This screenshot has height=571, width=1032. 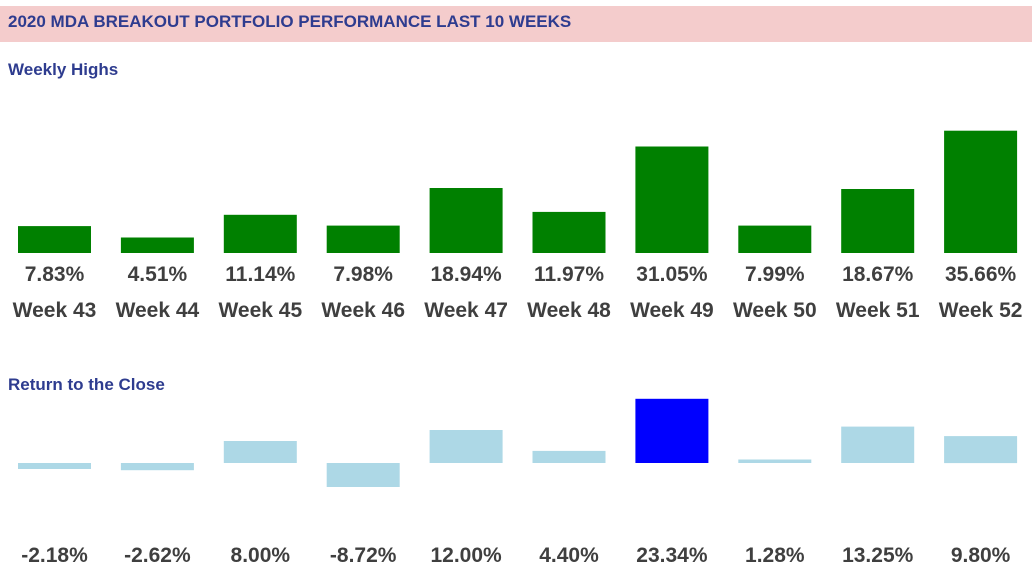 What do you see at coordinates (672, 430) in the screenshot?
I see `return-close-bar-highlighted` at bounding box center [672, 430].